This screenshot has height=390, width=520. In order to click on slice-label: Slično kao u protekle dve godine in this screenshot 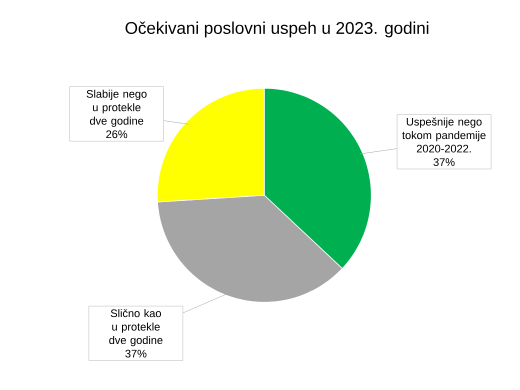, I will do `click(136, 327)`.